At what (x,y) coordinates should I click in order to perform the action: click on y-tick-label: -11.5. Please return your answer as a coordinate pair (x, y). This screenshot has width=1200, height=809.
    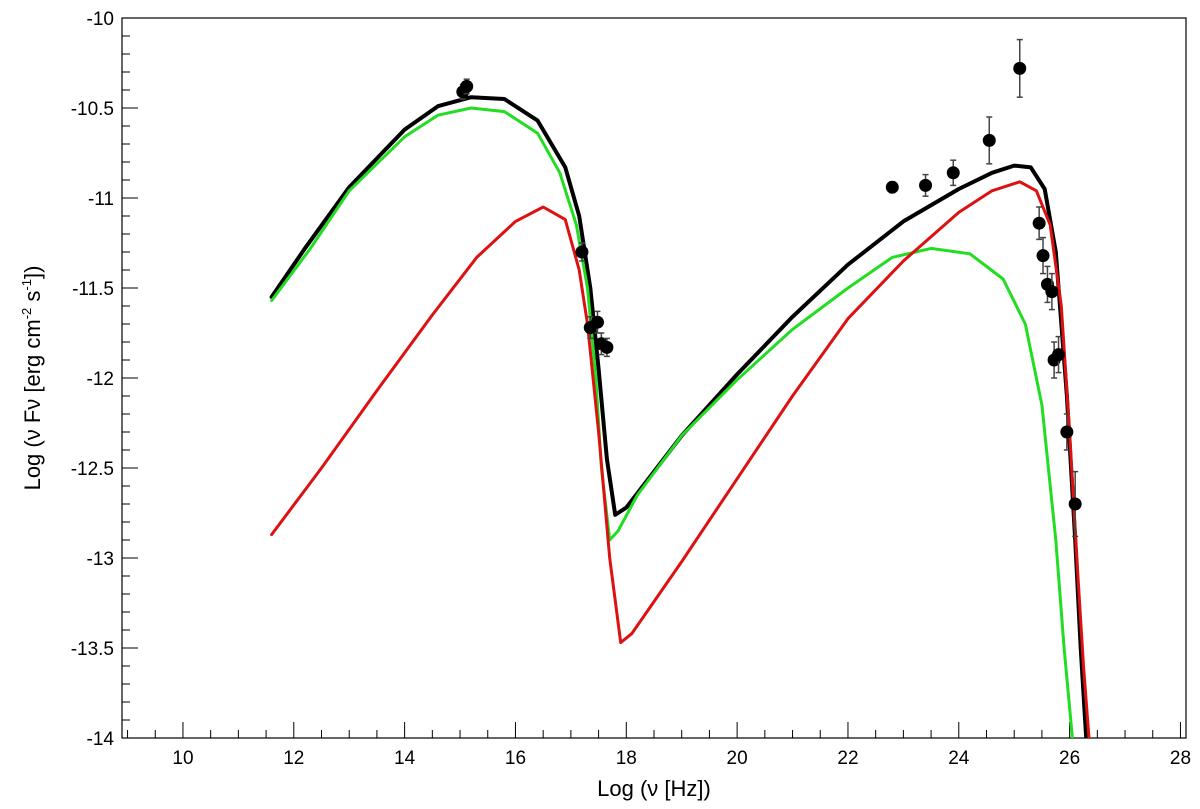
    Looking at the image, I should click on (93, 289).